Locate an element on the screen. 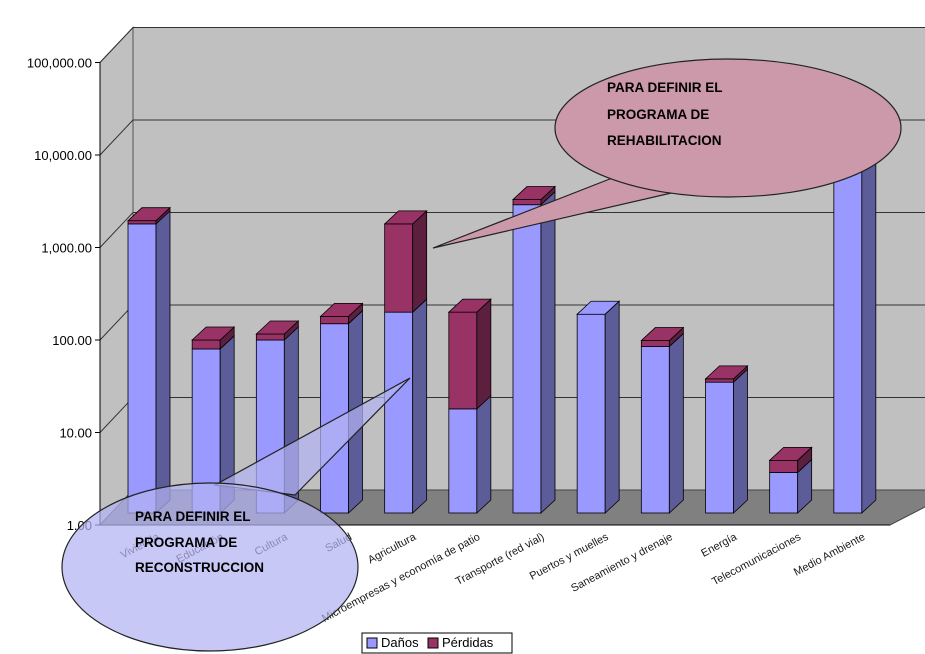  y-tick-label: 10.00 is located at coordinates (75, 433).